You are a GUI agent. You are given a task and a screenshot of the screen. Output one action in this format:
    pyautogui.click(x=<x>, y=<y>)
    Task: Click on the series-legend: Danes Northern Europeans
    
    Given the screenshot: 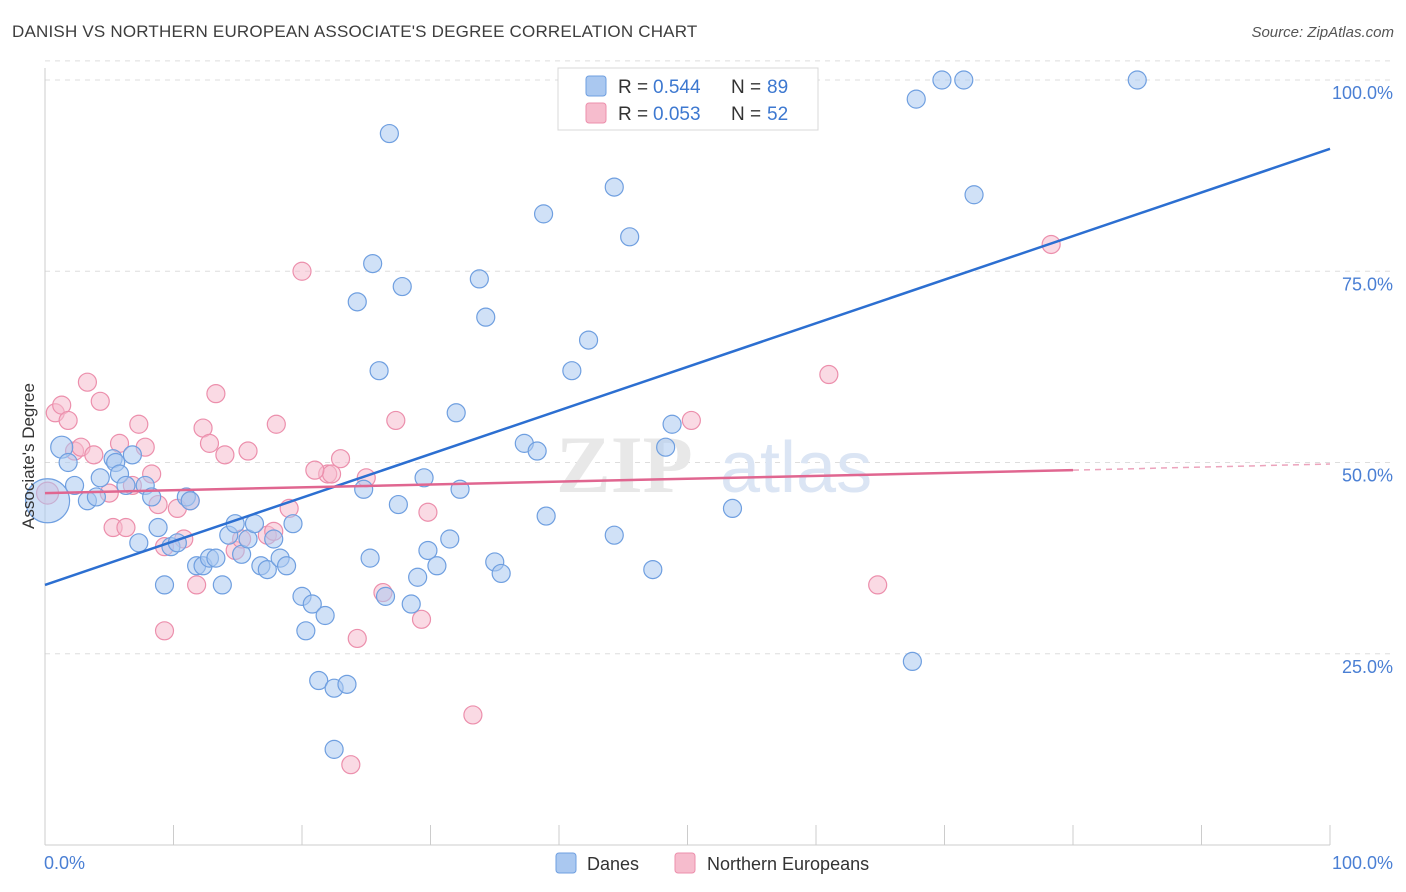 What is the action you would take?
    pyautogui.click(x=712, y=863)
    